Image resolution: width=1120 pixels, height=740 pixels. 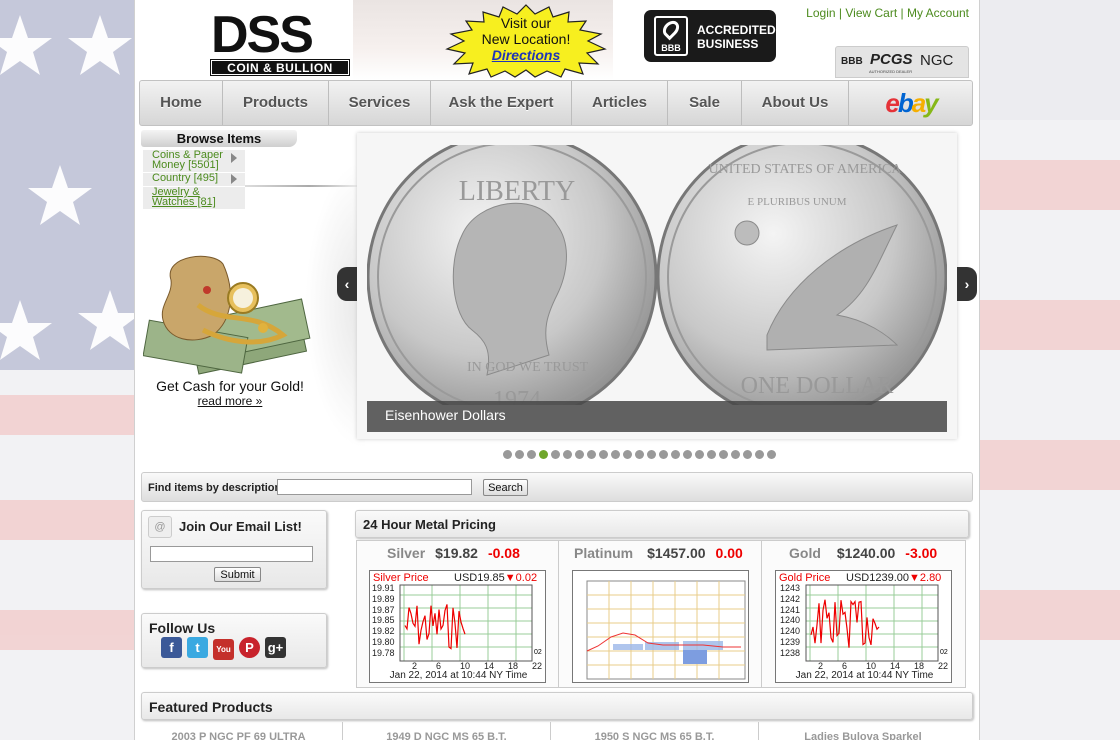 I want to click on email-field, so click(x=231, y=554).